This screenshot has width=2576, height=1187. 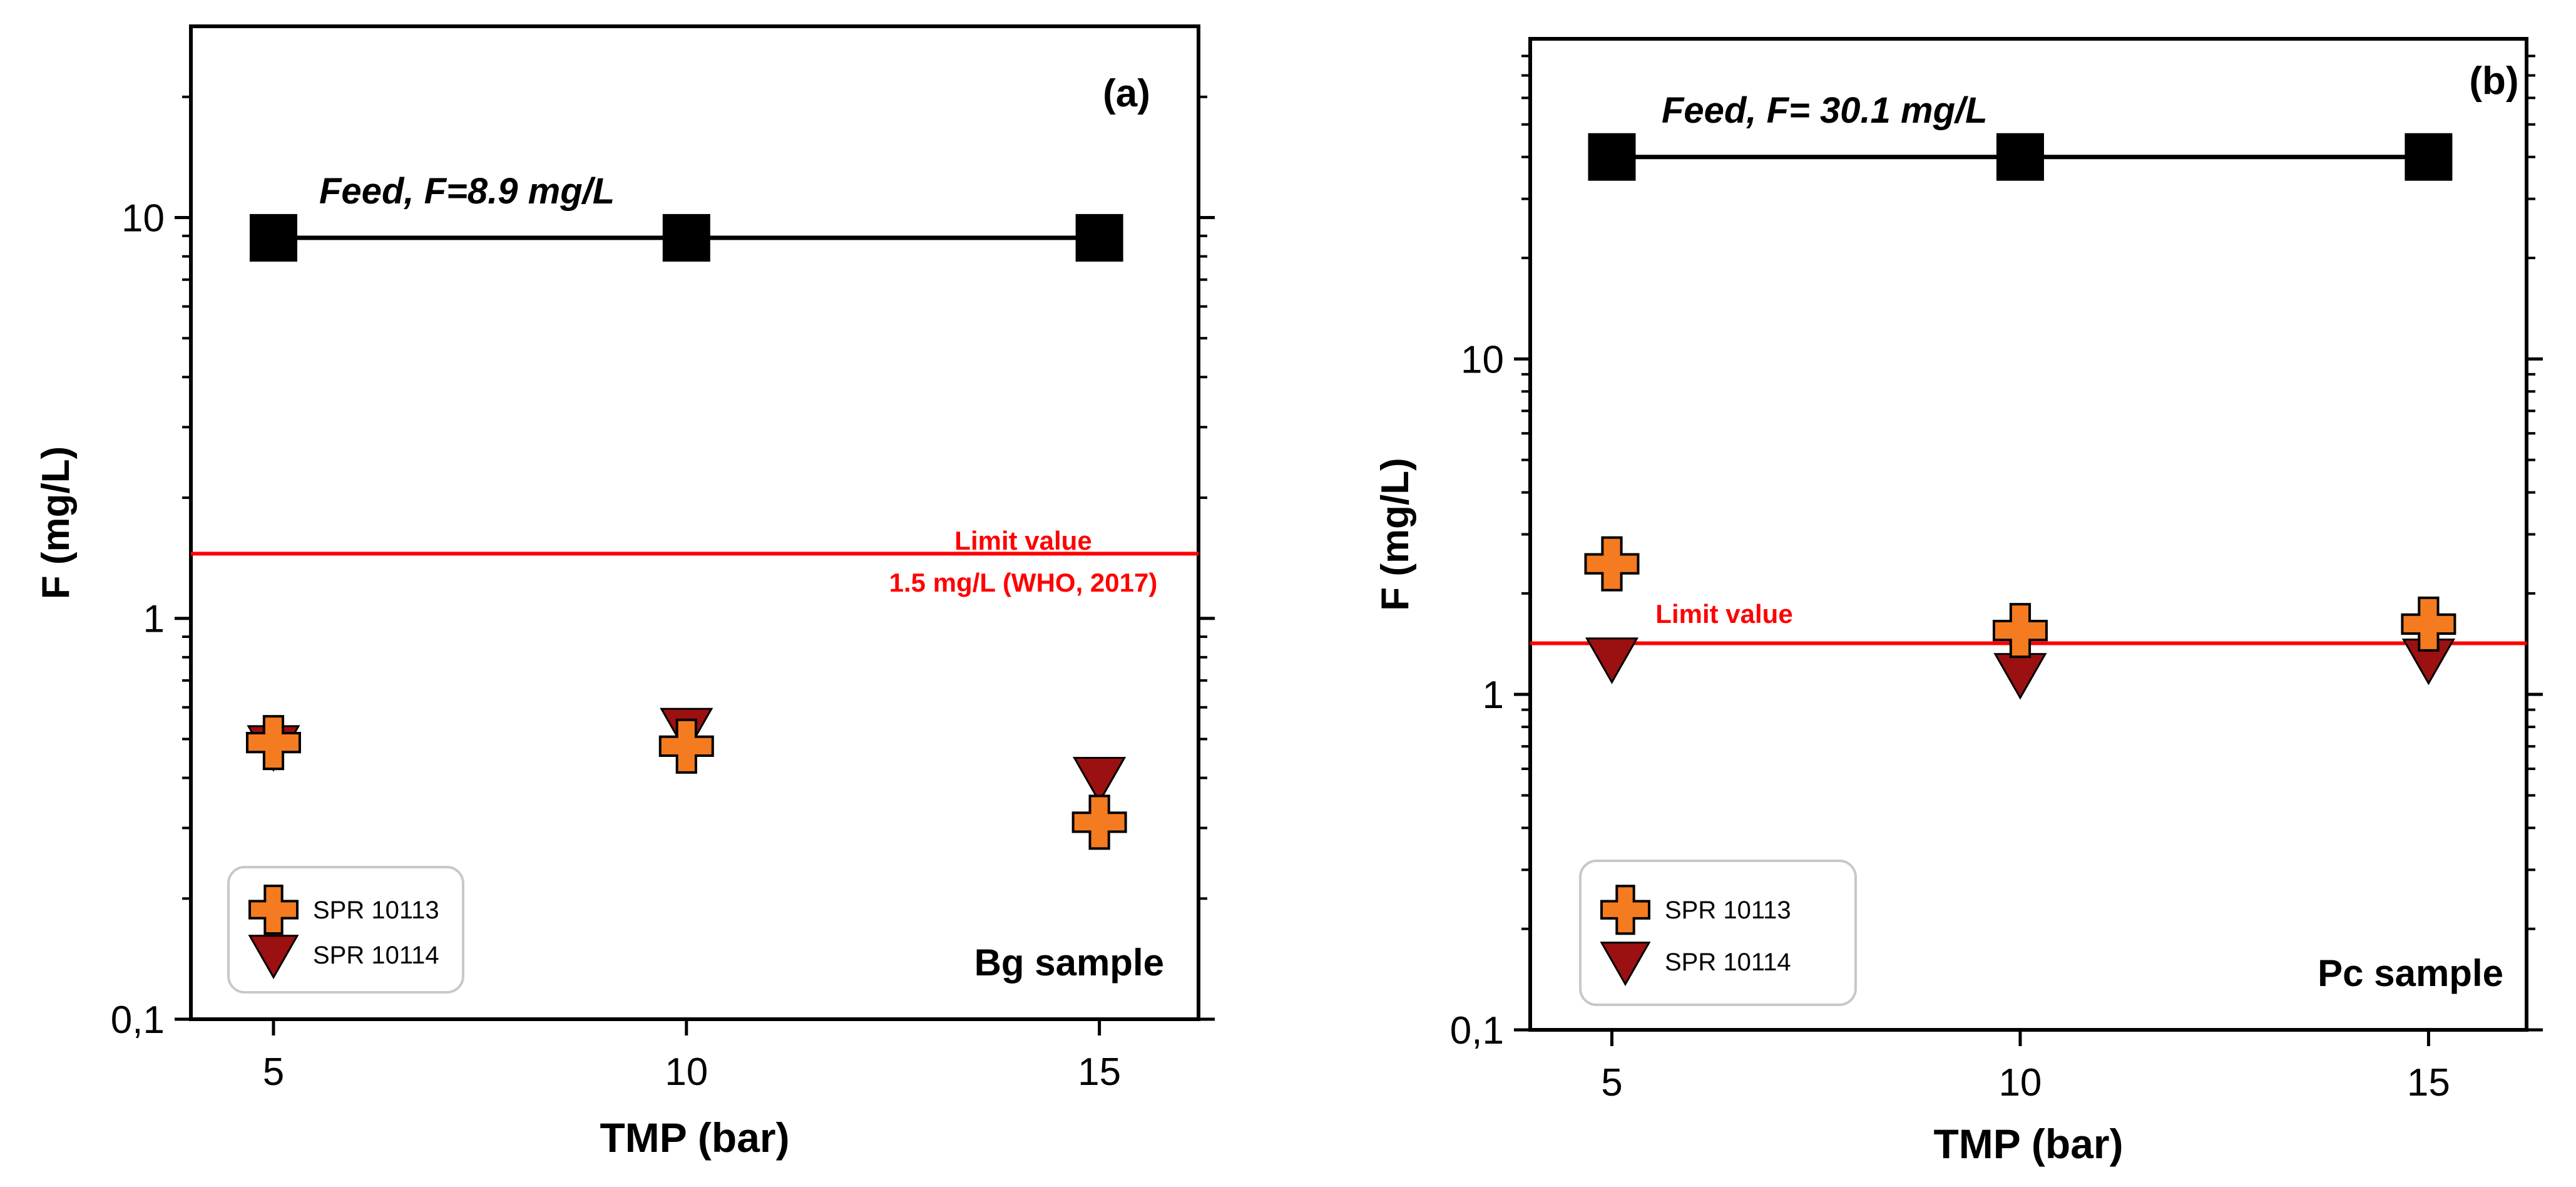 What do you see at coordinates (1825, 111) in the screenshot?
I see `feed-label: Feed, F= 30.1 mg/L` at bounding box center [1825, 111].